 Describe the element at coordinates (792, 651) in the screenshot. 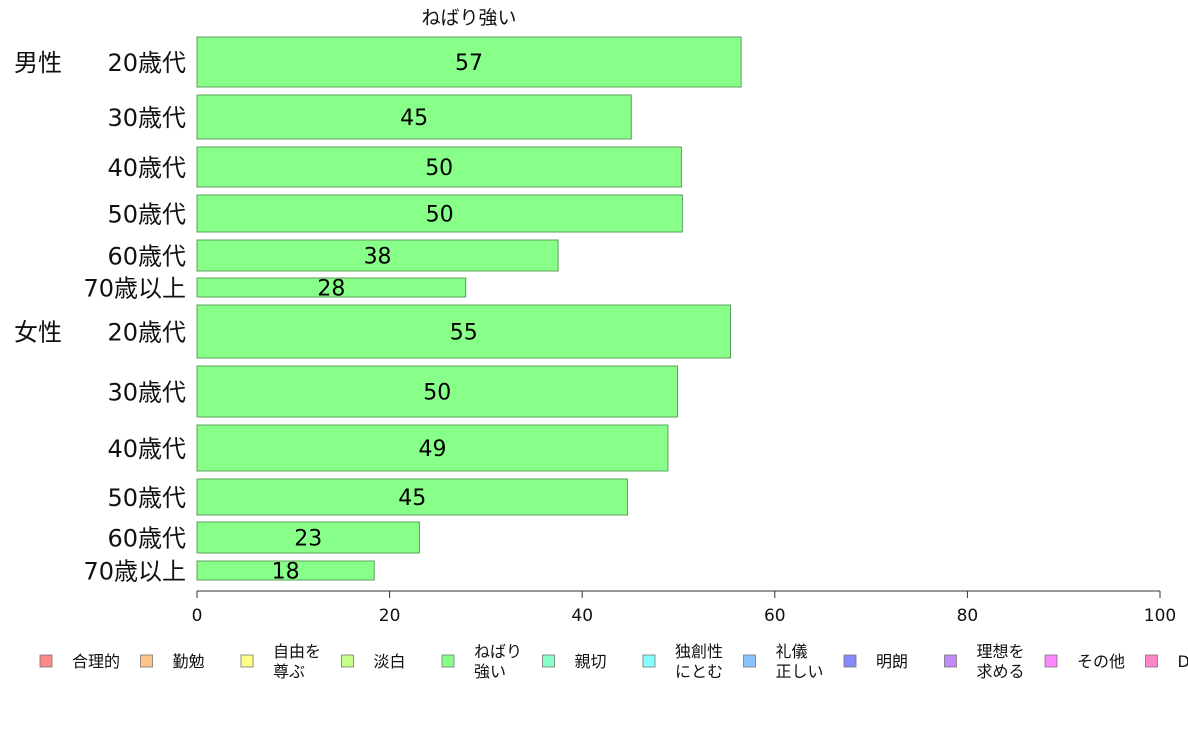

I see `legend-label: 礼儀` at that location.